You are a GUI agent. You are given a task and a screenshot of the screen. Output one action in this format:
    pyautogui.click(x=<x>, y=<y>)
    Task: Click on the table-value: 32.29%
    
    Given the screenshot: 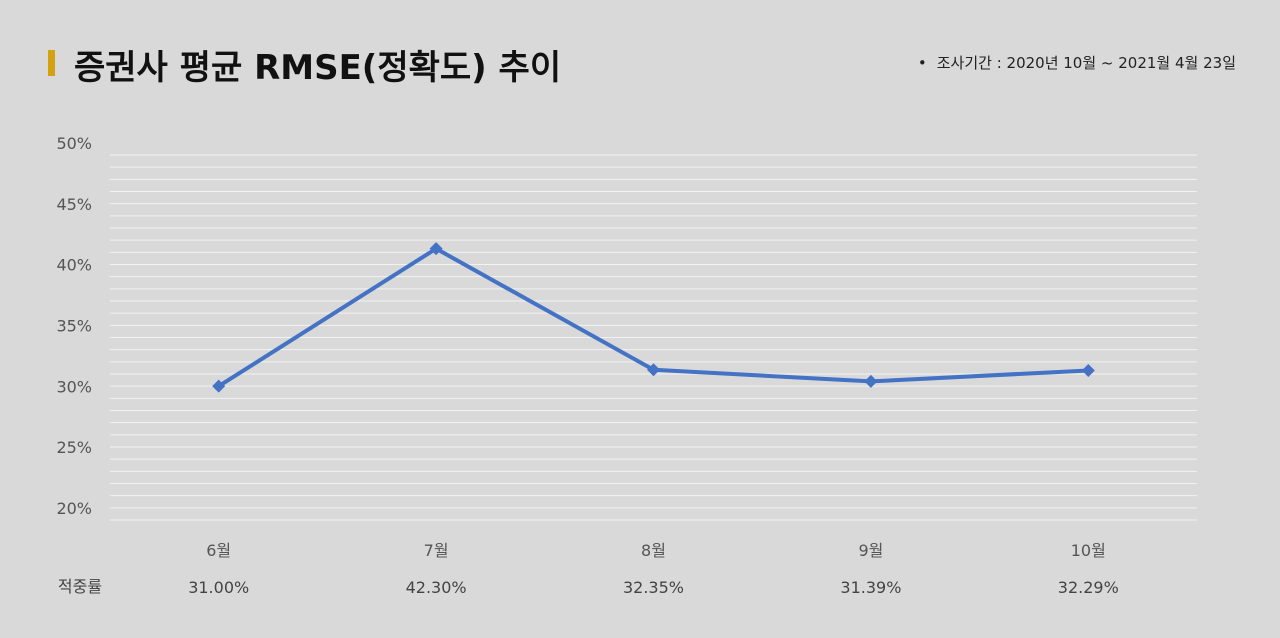 What is the action you would take?
    pyautogui.click(x=1088, y=587)
    